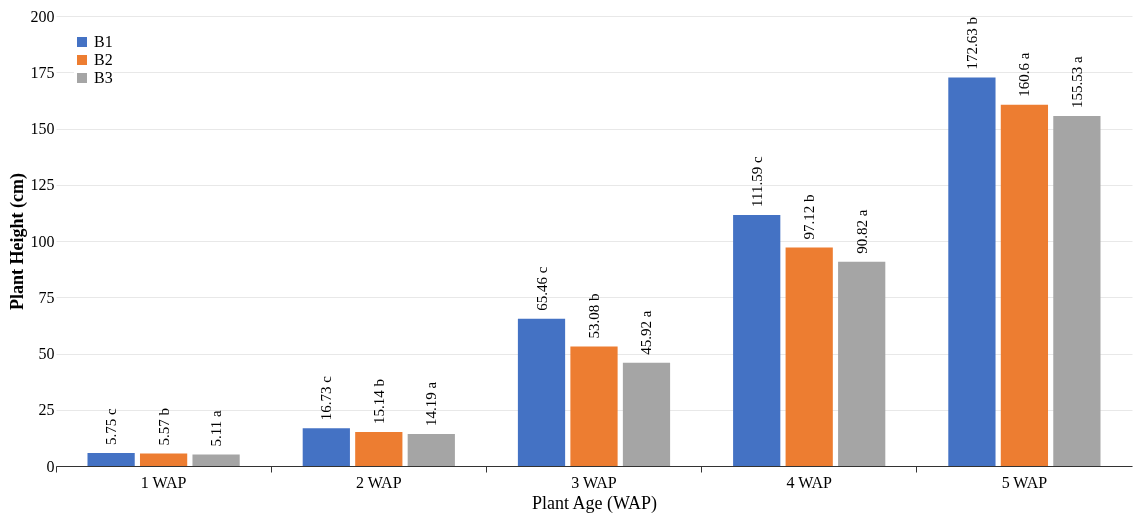 The width and height of the screenshot is (1146, 525). Describe the element at coordinates (594, 316) in the screenshot. I see `data-label: 53.08 b` at that location.